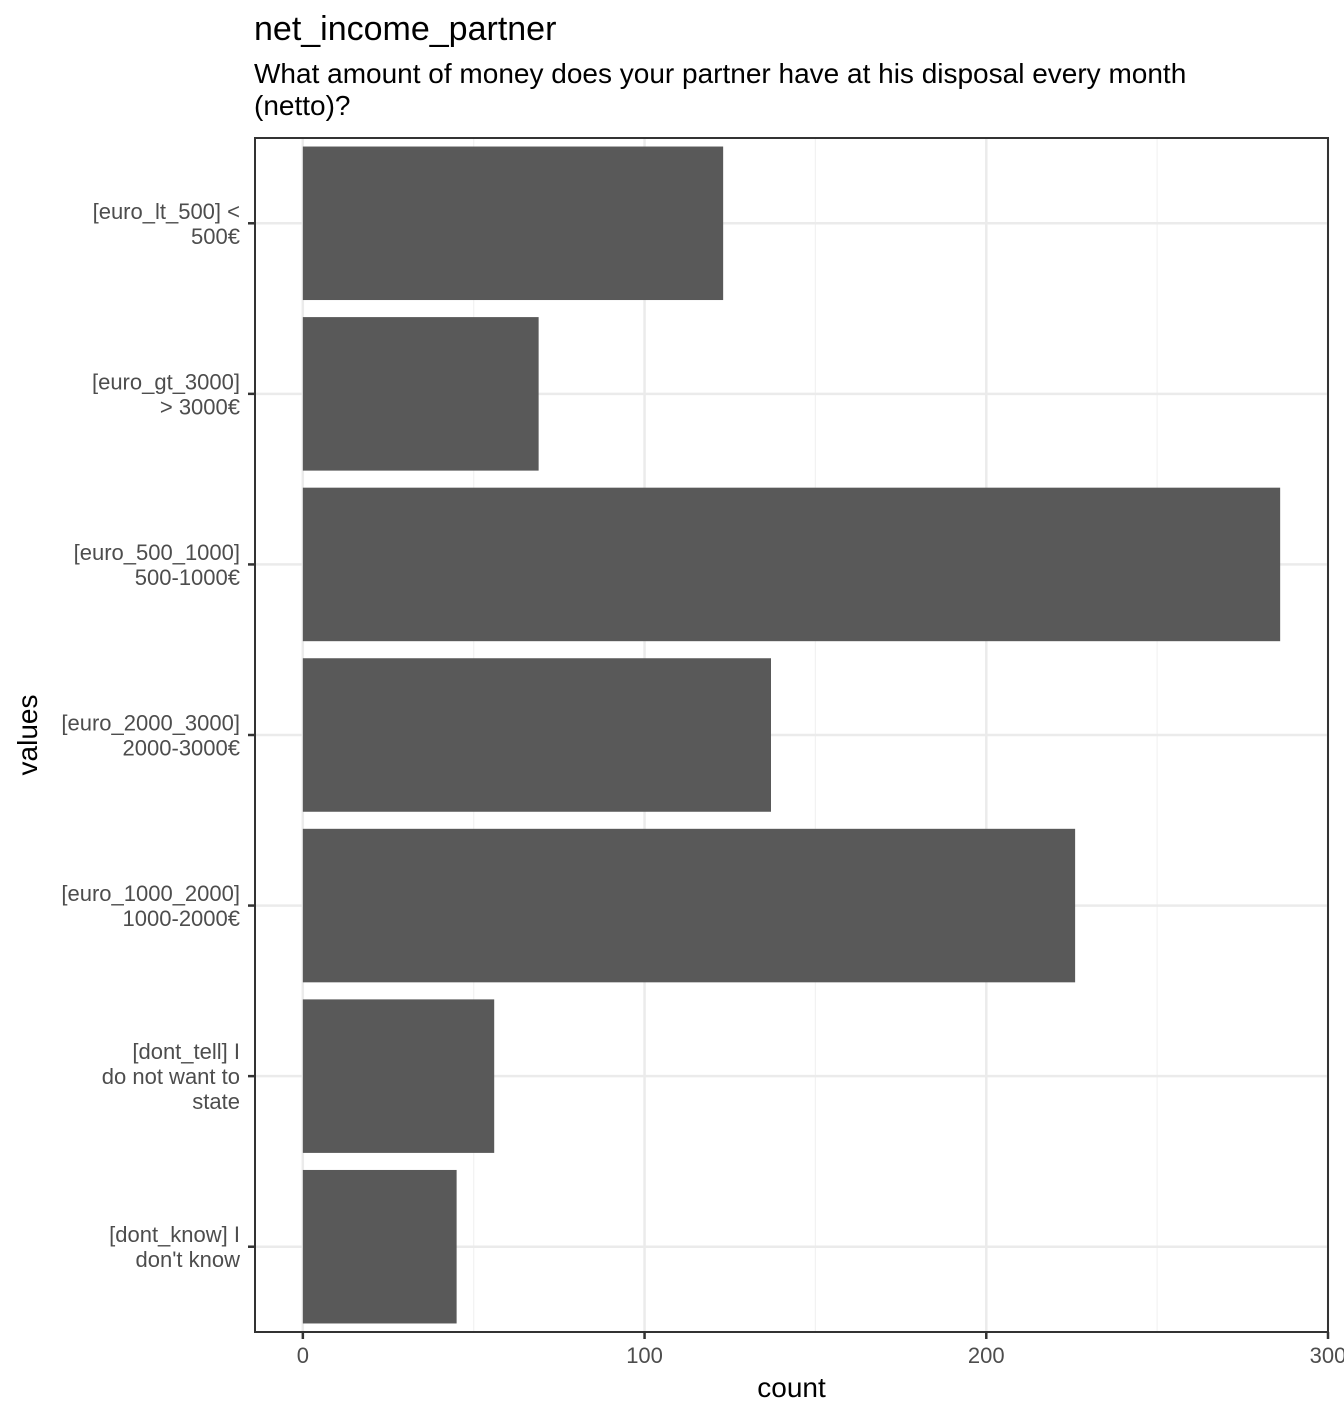  Describe the element at coordinates (303, 1355) in the screenshot. I see `x-tick-label: 0` at that location.